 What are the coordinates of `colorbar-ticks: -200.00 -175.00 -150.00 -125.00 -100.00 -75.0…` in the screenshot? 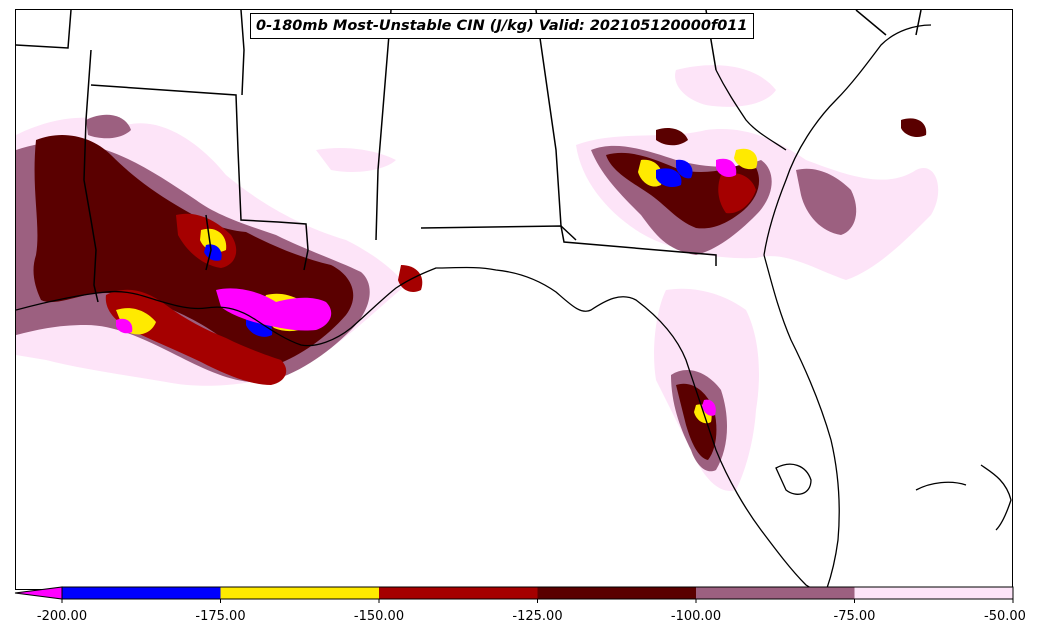 It's located at (531, 611).